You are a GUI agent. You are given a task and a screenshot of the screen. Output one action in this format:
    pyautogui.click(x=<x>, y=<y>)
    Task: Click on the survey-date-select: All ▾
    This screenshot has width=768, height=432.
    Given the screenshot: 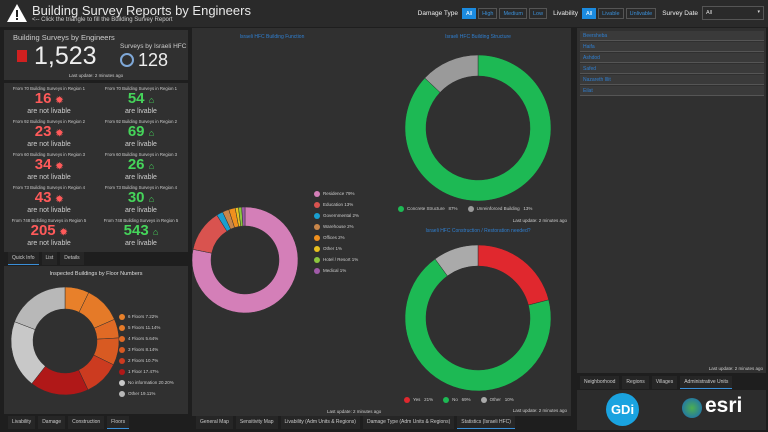 What is the action you would take?
    pyautogui.click(x=733, y=13)
    